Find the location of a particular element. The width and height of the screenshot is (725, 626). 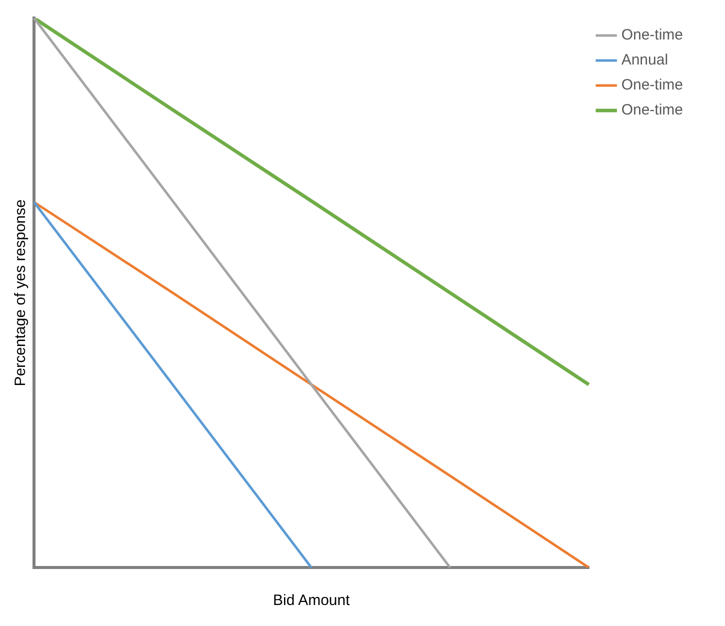

y-axis-title: Percentage of yes response is located at coordinates (21, 292).